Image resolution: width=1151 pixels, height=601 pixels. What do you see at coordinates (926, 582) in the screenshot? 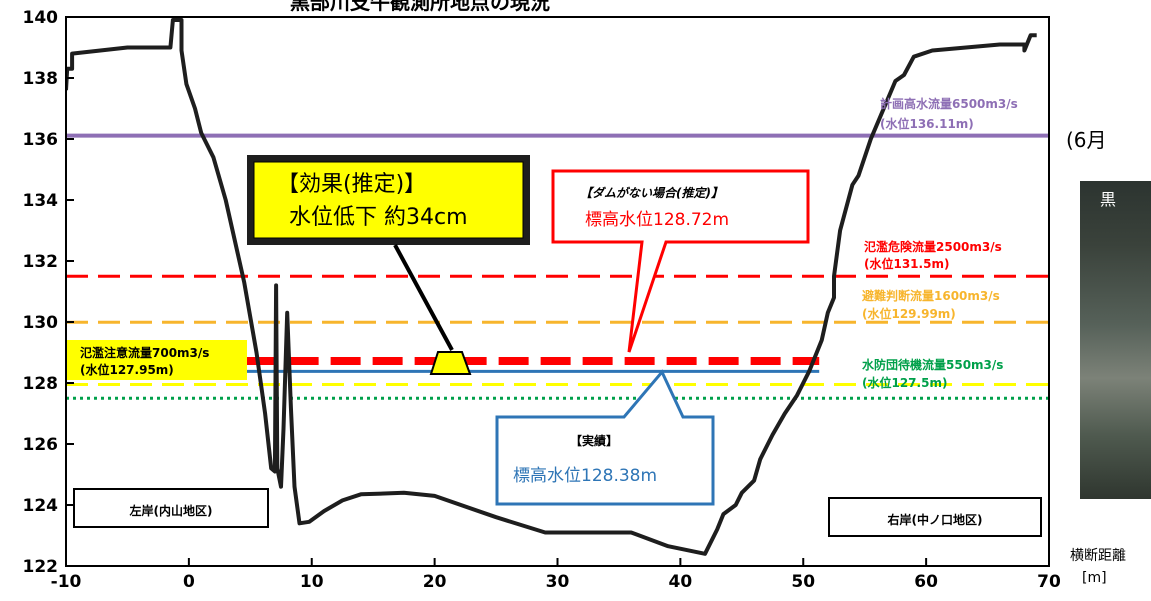
I see `x-tick-label-60: 60` at bounding box center [926, 582].